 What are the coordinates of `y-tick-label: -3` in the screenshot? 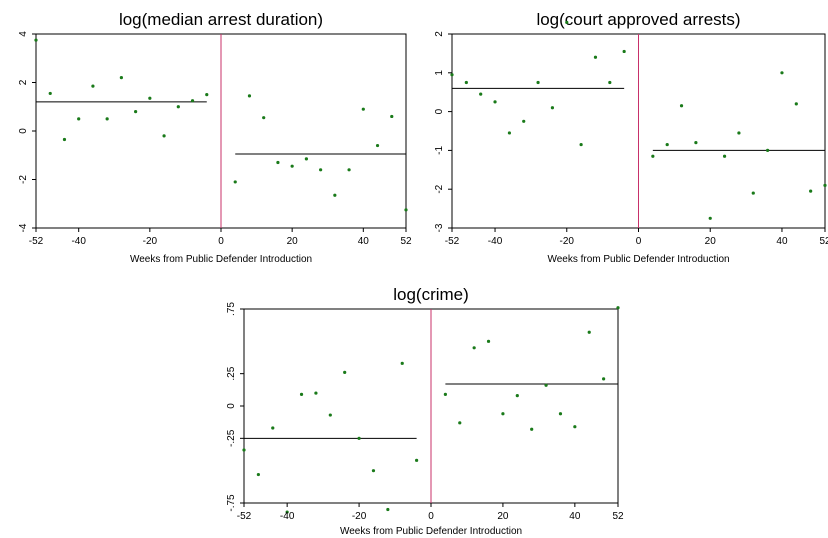 It's located at (439, 227).